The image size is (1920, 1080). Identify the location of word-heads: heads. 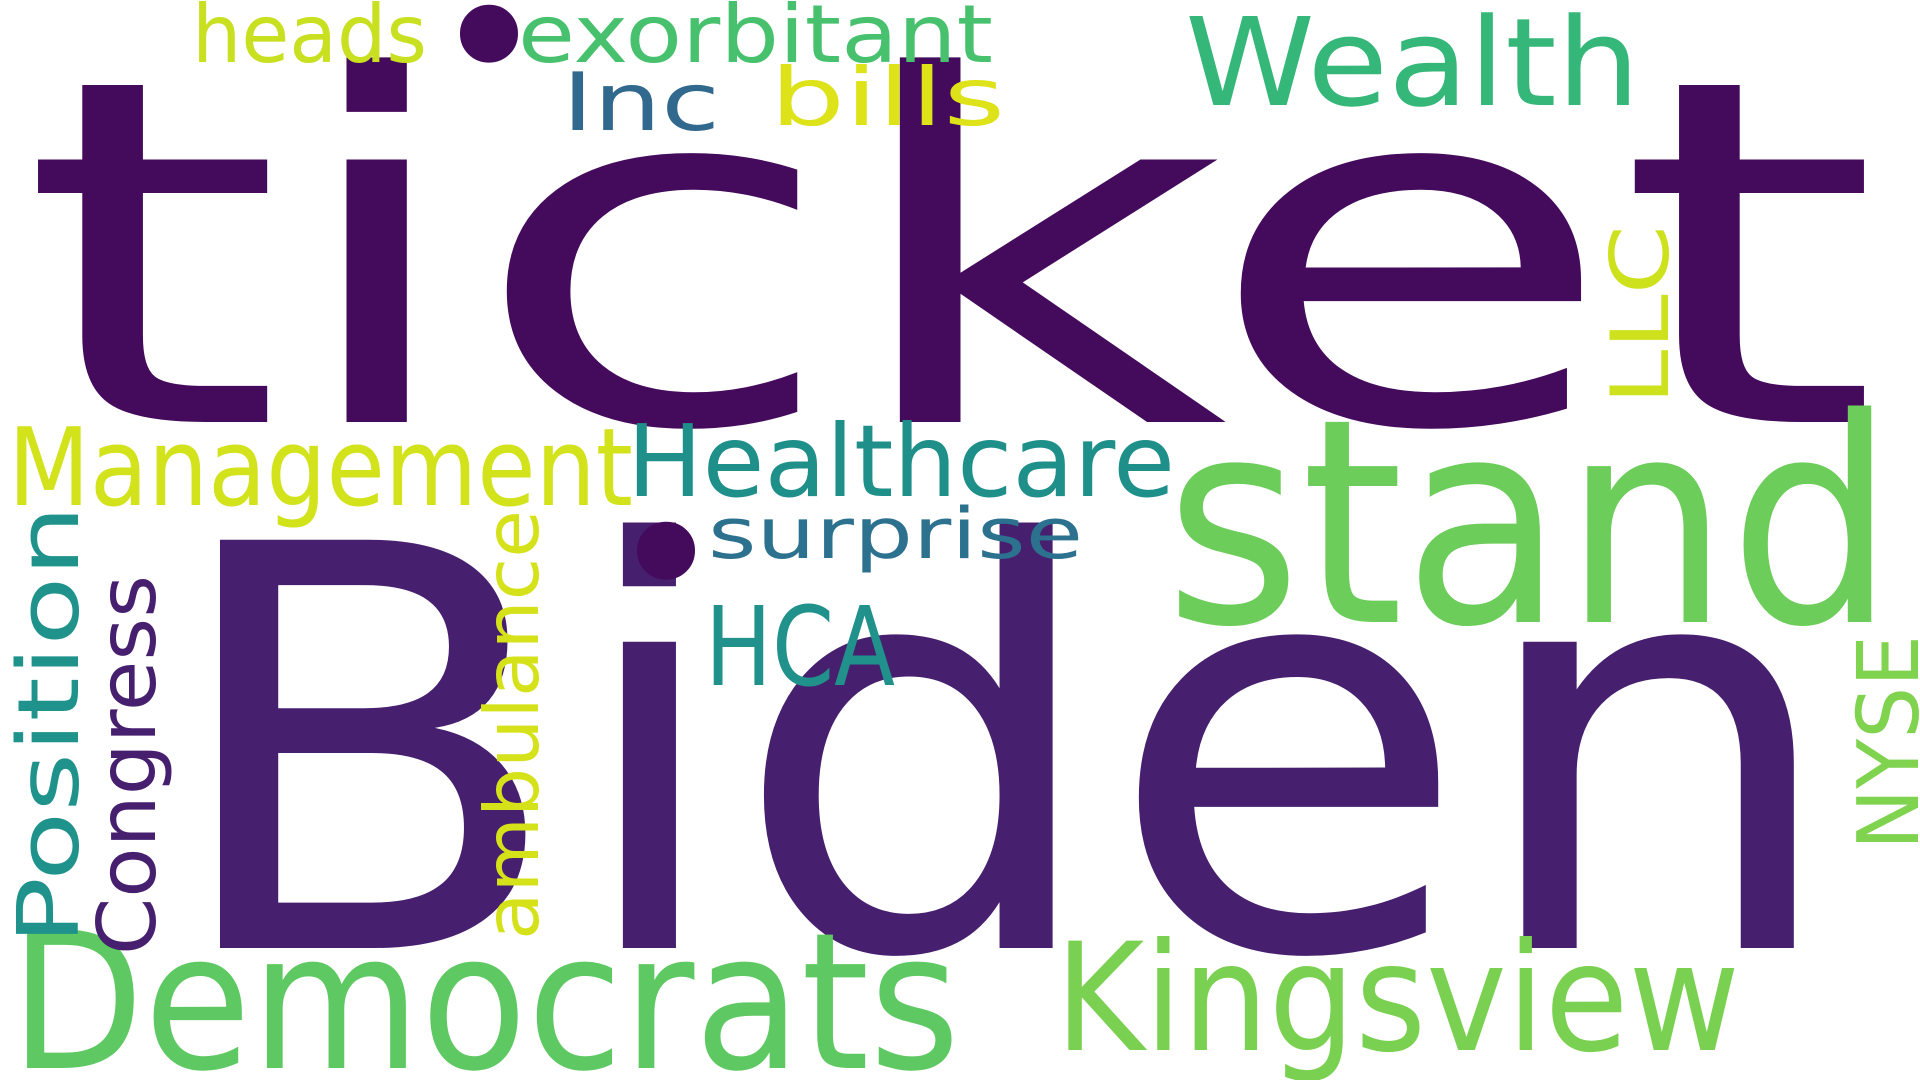
(309, 40).